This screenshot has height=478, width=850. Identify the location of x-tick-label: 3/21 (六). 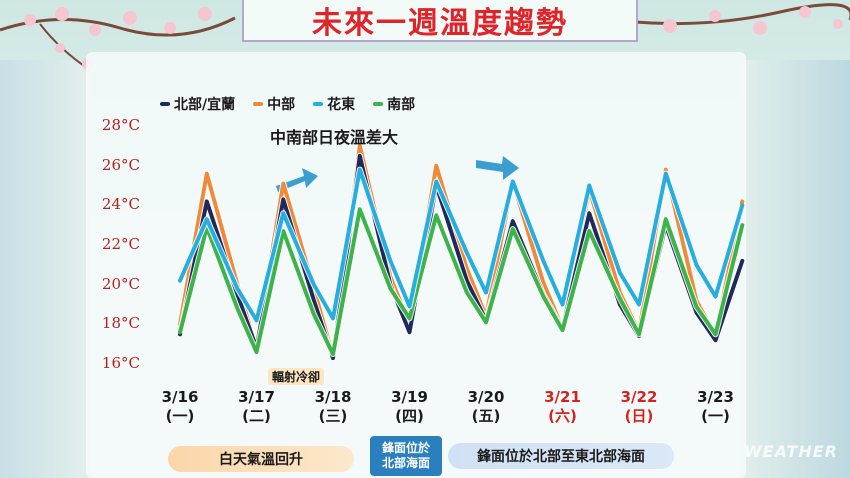
(563, 407).